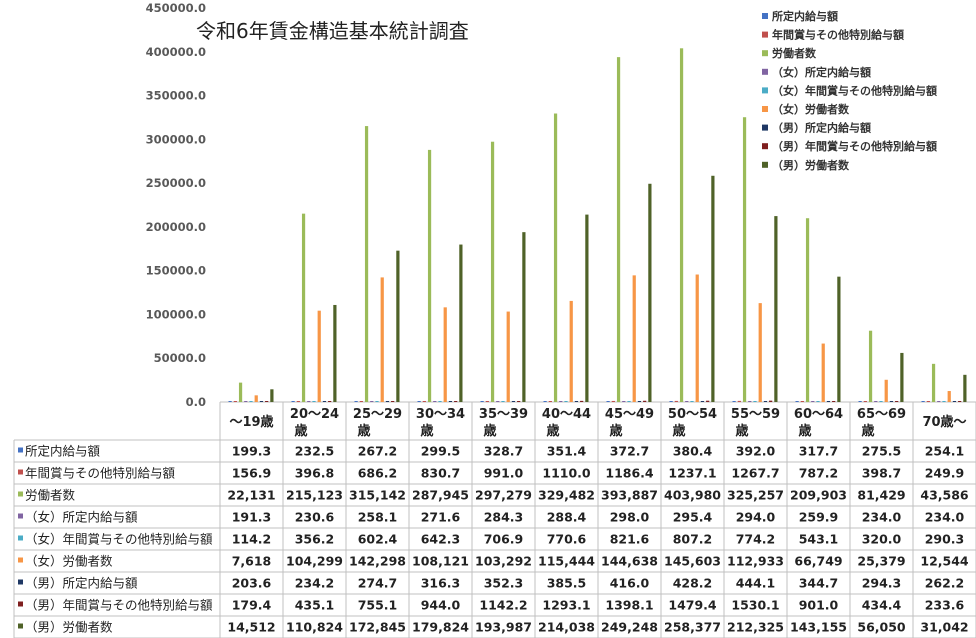 The height and width of the screenshot is (638, 976). What do you see at coordinates (630, 583) in the screenshot?
I see `table-cell: 416.0` at bounding box center [630, 583].